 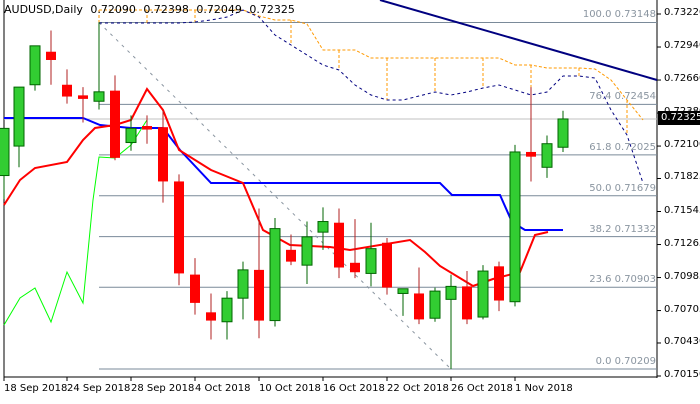 I want to click on price-tick-label: 0.70705, so click(x=682, y=309).